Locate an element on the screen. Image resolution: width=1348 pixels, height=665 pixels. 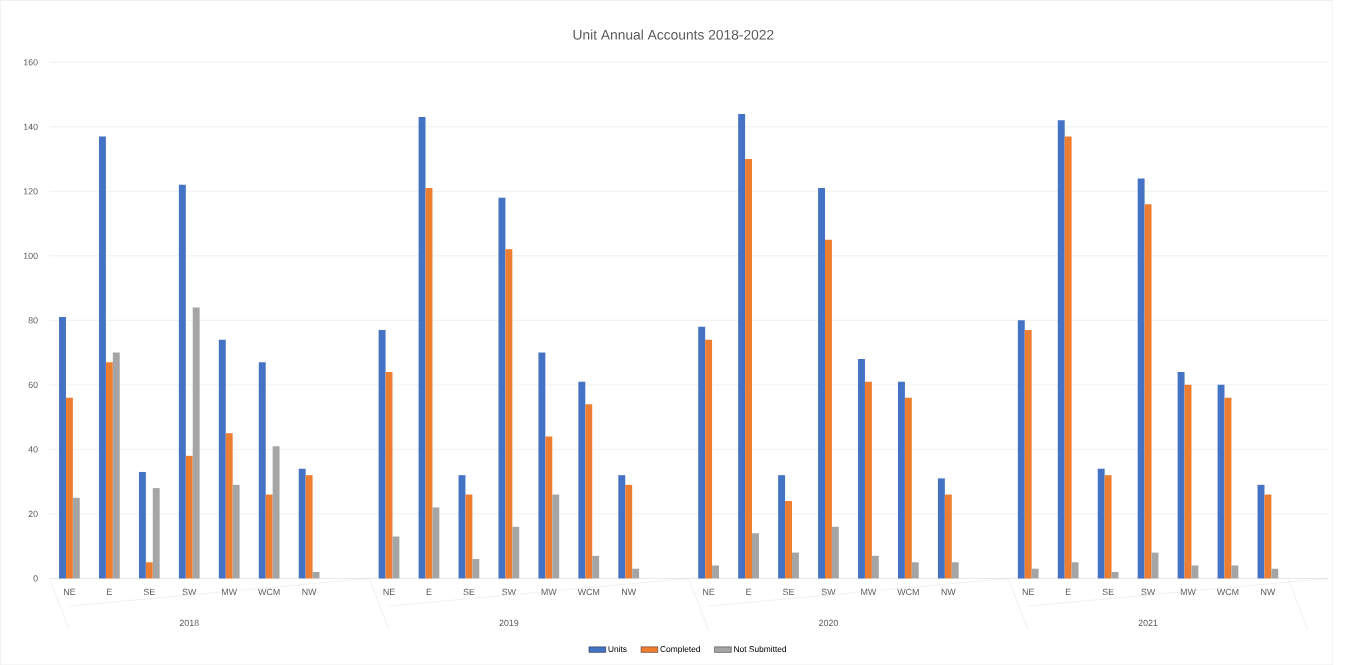
y-tick-label: 100 is located at coordinates (30, 255).